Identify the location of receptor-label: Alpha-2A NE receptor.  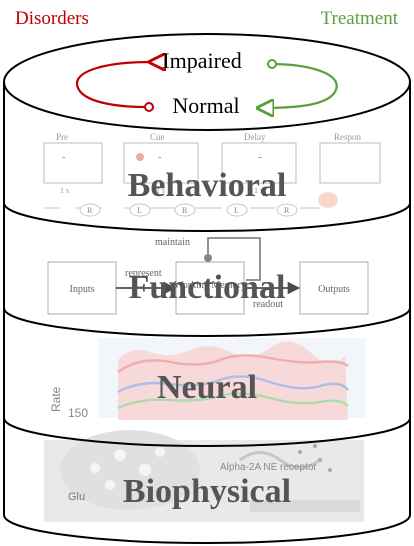
(268, 467).